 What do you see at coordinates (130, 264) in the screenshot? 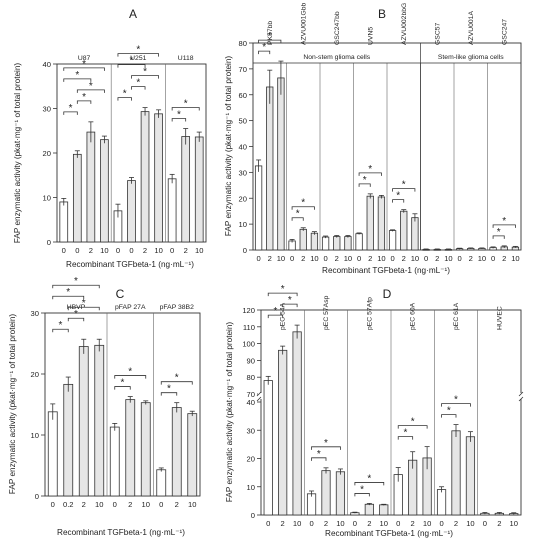
I see `x-axis-label: Recombinant TGFbeta-1 (ng·mL⁻¹)` at bounding box center [130, 264].